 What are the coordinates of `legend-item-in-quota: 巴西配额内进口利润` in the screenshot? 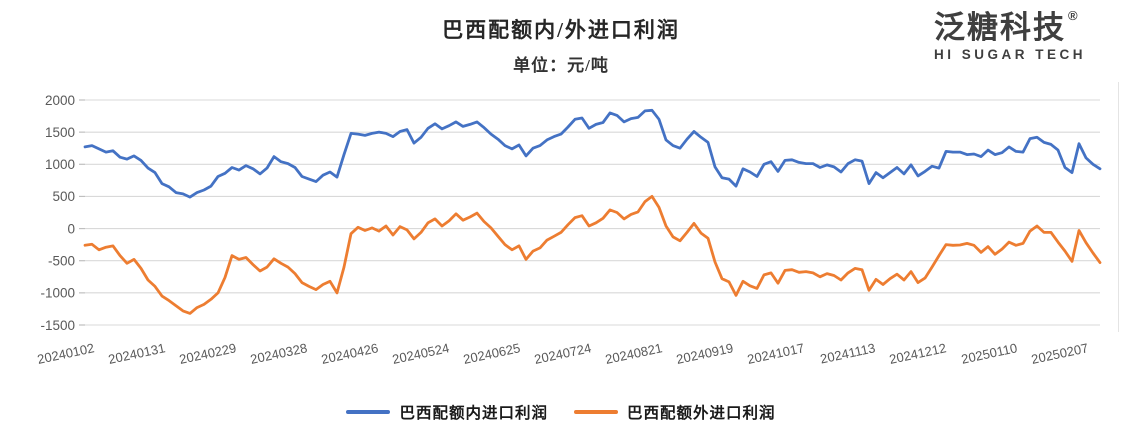 It's located at (447, 412).